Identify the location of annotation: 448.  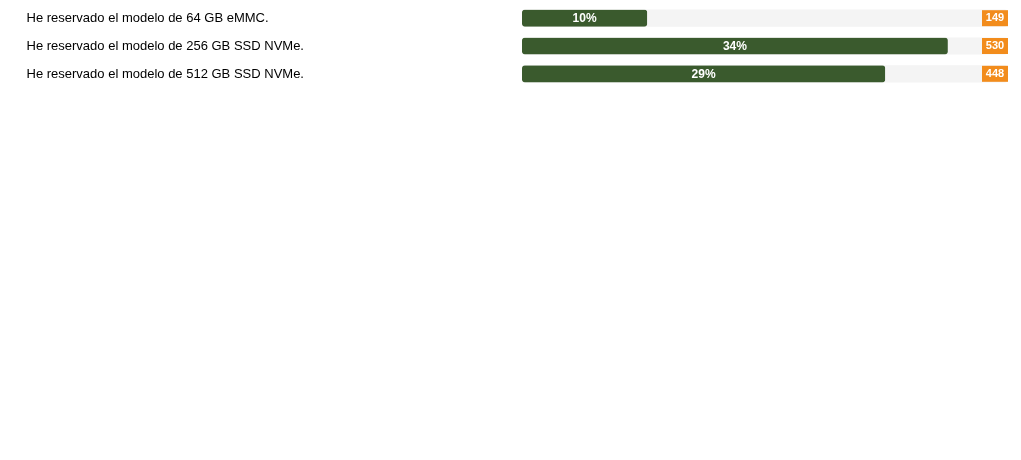
(995, 72).